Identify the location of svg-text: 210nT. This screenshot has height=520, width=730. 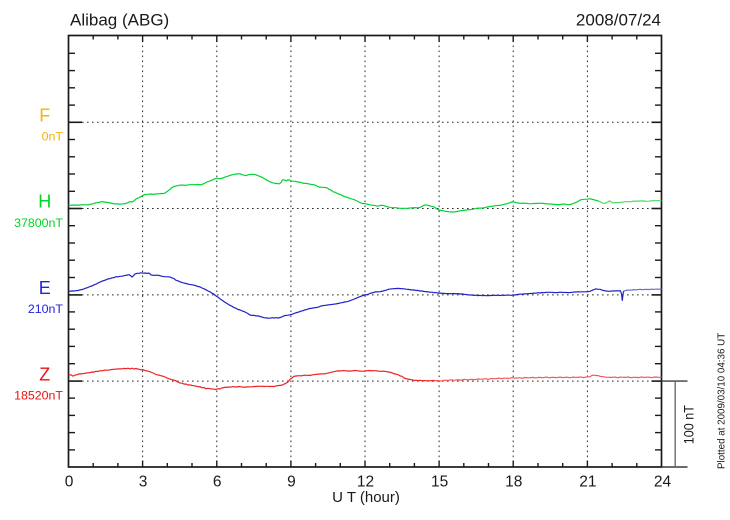
(46, 309).